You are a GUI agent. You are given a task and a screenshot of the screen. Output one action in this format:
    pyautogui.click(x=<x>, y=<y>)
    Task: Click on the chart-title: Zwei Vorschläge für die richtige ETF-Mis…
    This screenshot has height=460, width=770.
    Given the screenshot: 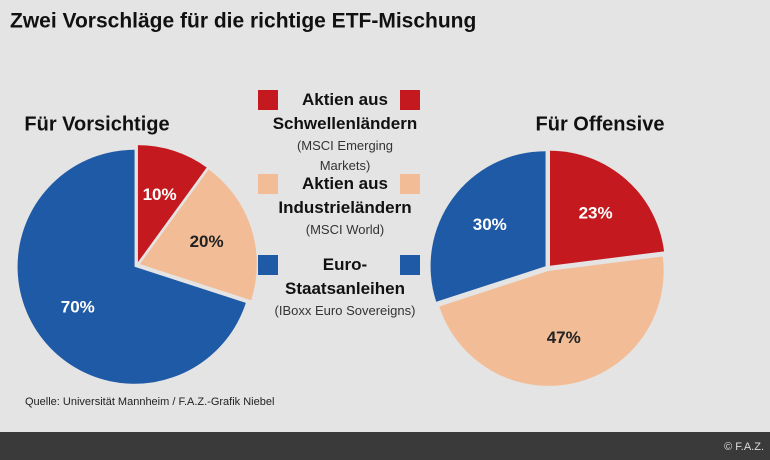 What is the action you would take?
    pyautogui.click(x=243, y=21)
    